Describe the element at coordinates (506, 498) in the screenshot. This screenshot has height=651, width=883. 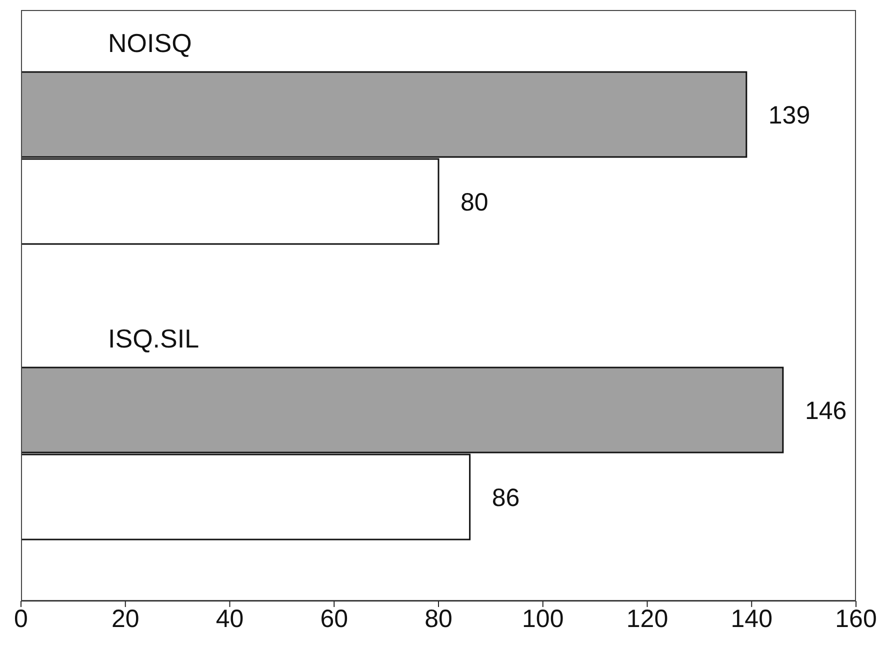
I see `data-label: 86` at that location.